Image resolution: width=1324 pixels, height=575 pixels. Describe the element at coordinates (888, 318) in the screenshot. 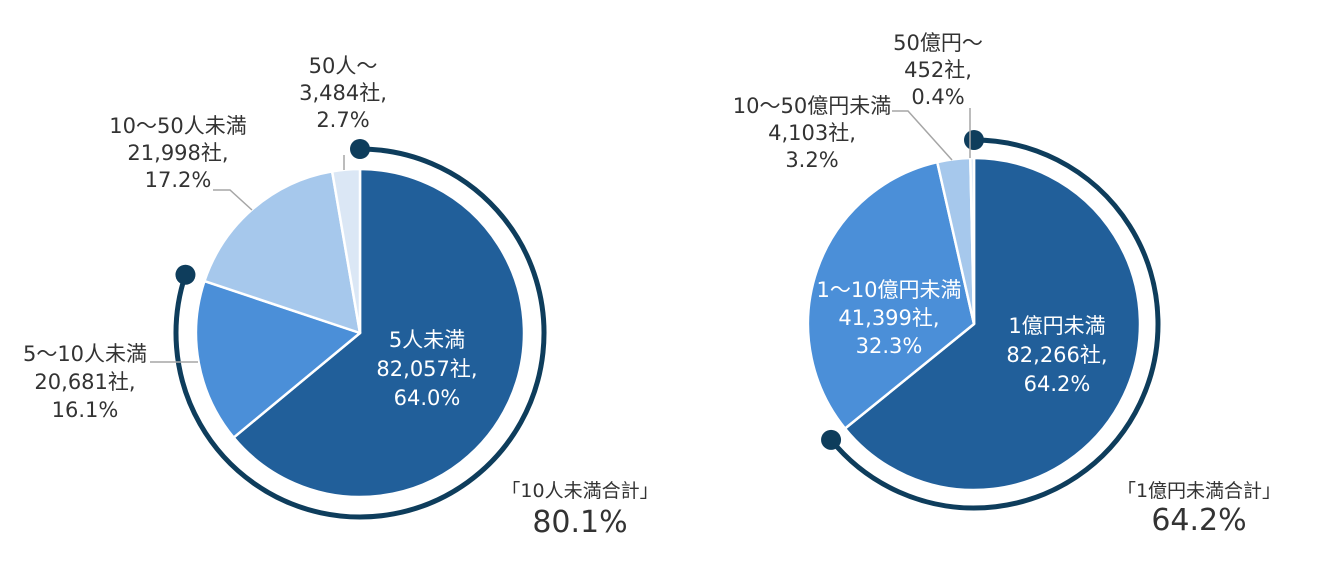

I see `slice-label-1to10oku-line-2: 41,399社,` at that location.